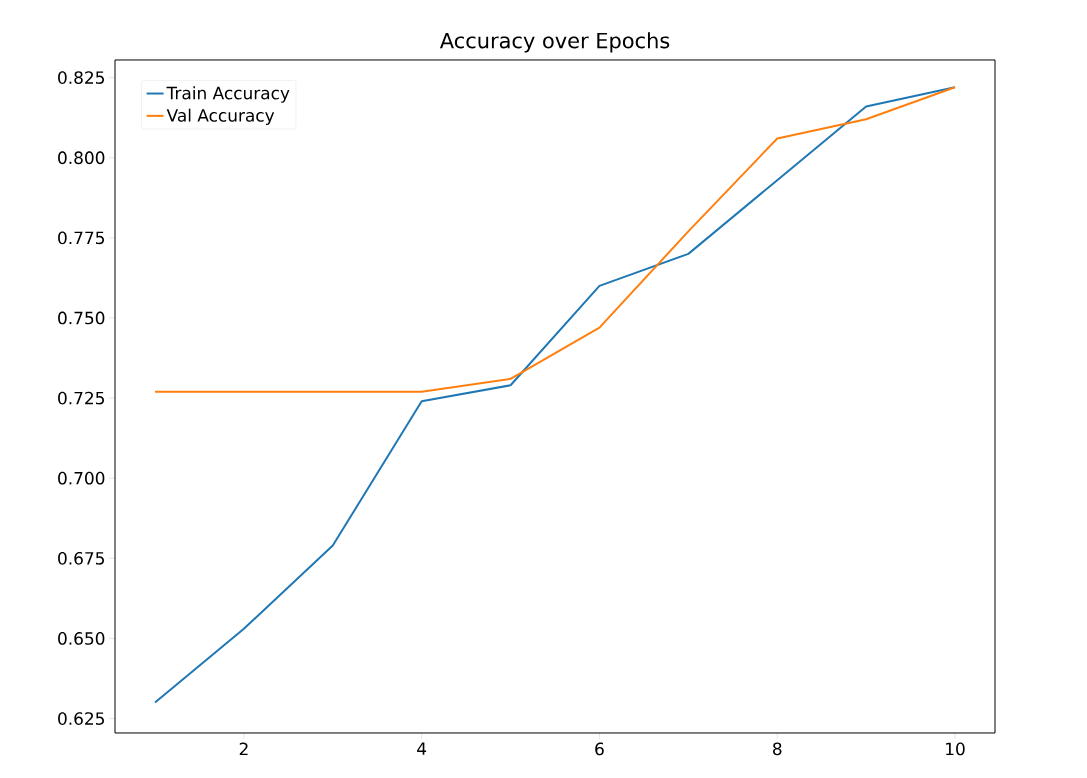 The width and height of the screenshot is (1087, 778). What do you see at coordinates (81, 638) in the screenshot?
I see `y-tick-label: 0.650` at bounding box center [81, 638].